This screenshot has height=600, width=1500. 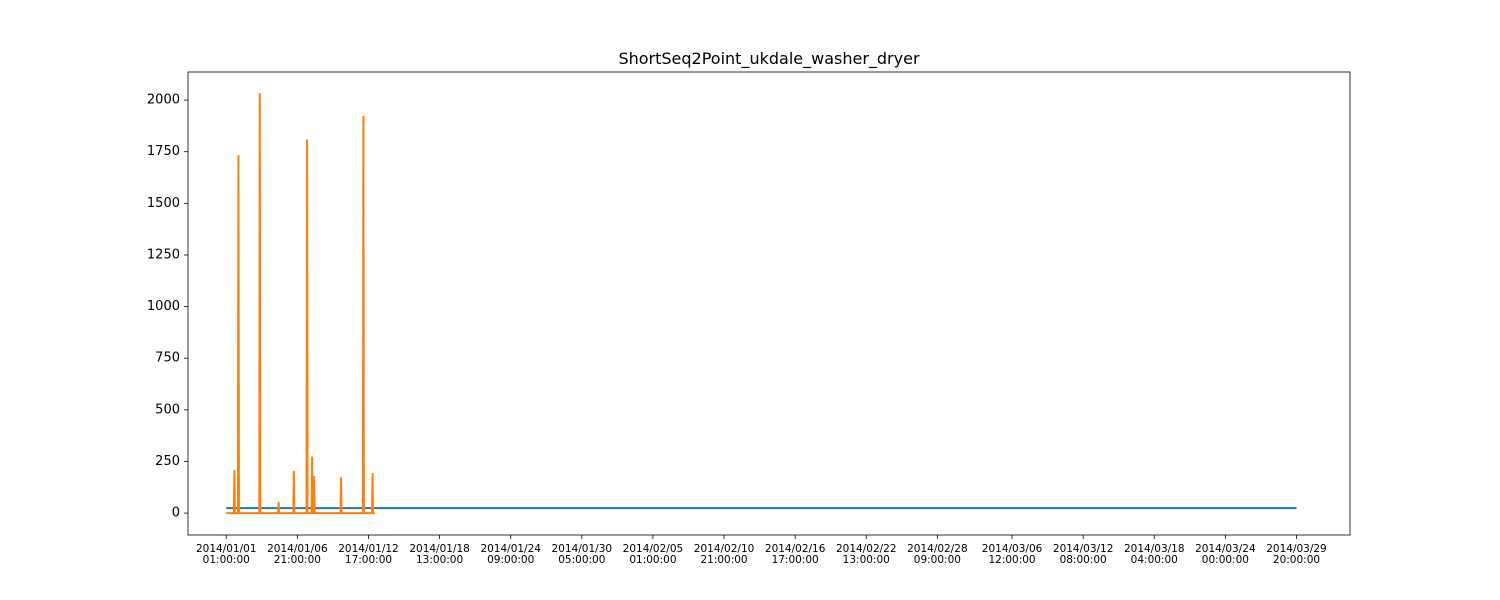 I want to click on x-tick-label: 2014/03/29, so click(x=1296, y=549).